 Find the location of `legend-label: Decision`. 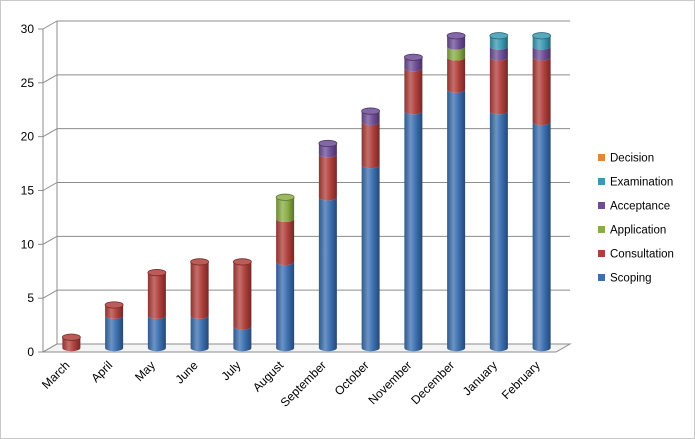

legend-label: Decision is located at coordinates (632, 159).